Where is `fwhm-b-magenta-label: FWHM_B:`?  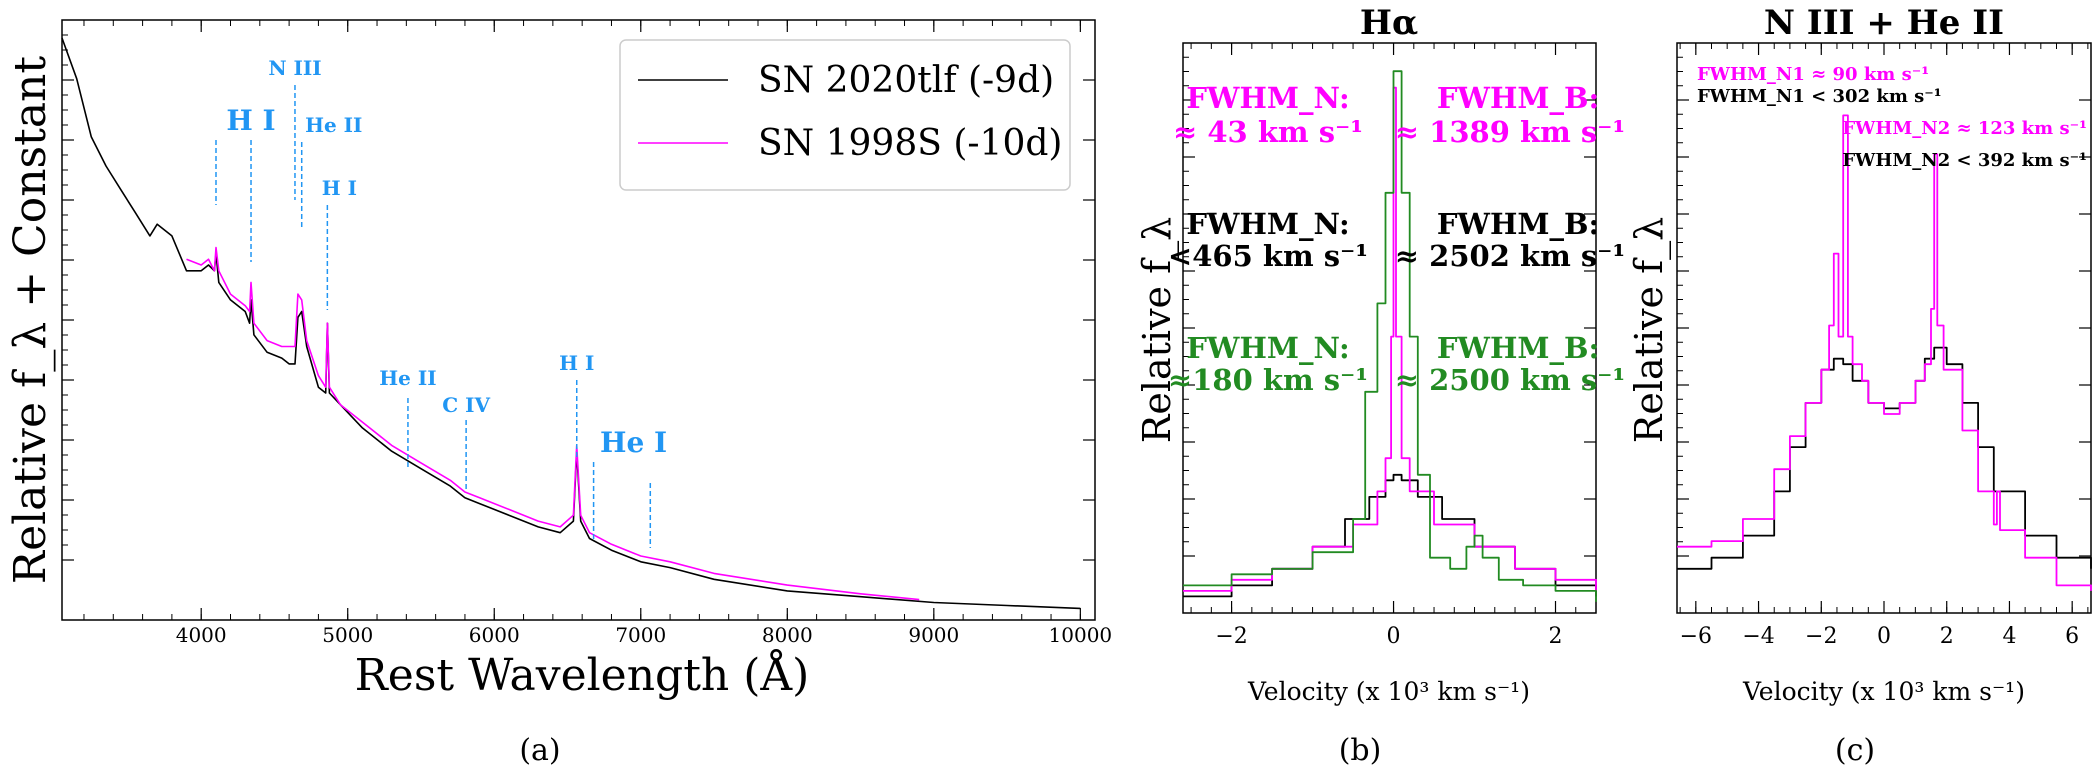
fwhm-b-magenta-label: FWHM_B: is located at coordinates (1518, 98).